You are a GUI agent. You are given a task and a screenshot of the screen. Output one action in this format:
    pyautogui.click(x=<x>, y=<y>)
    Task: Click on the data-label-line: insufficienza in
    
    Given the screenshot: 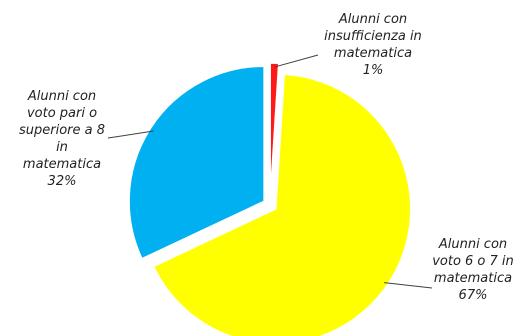 What is the action you would take?
    pyautogui.click(x=373, y=36)
    